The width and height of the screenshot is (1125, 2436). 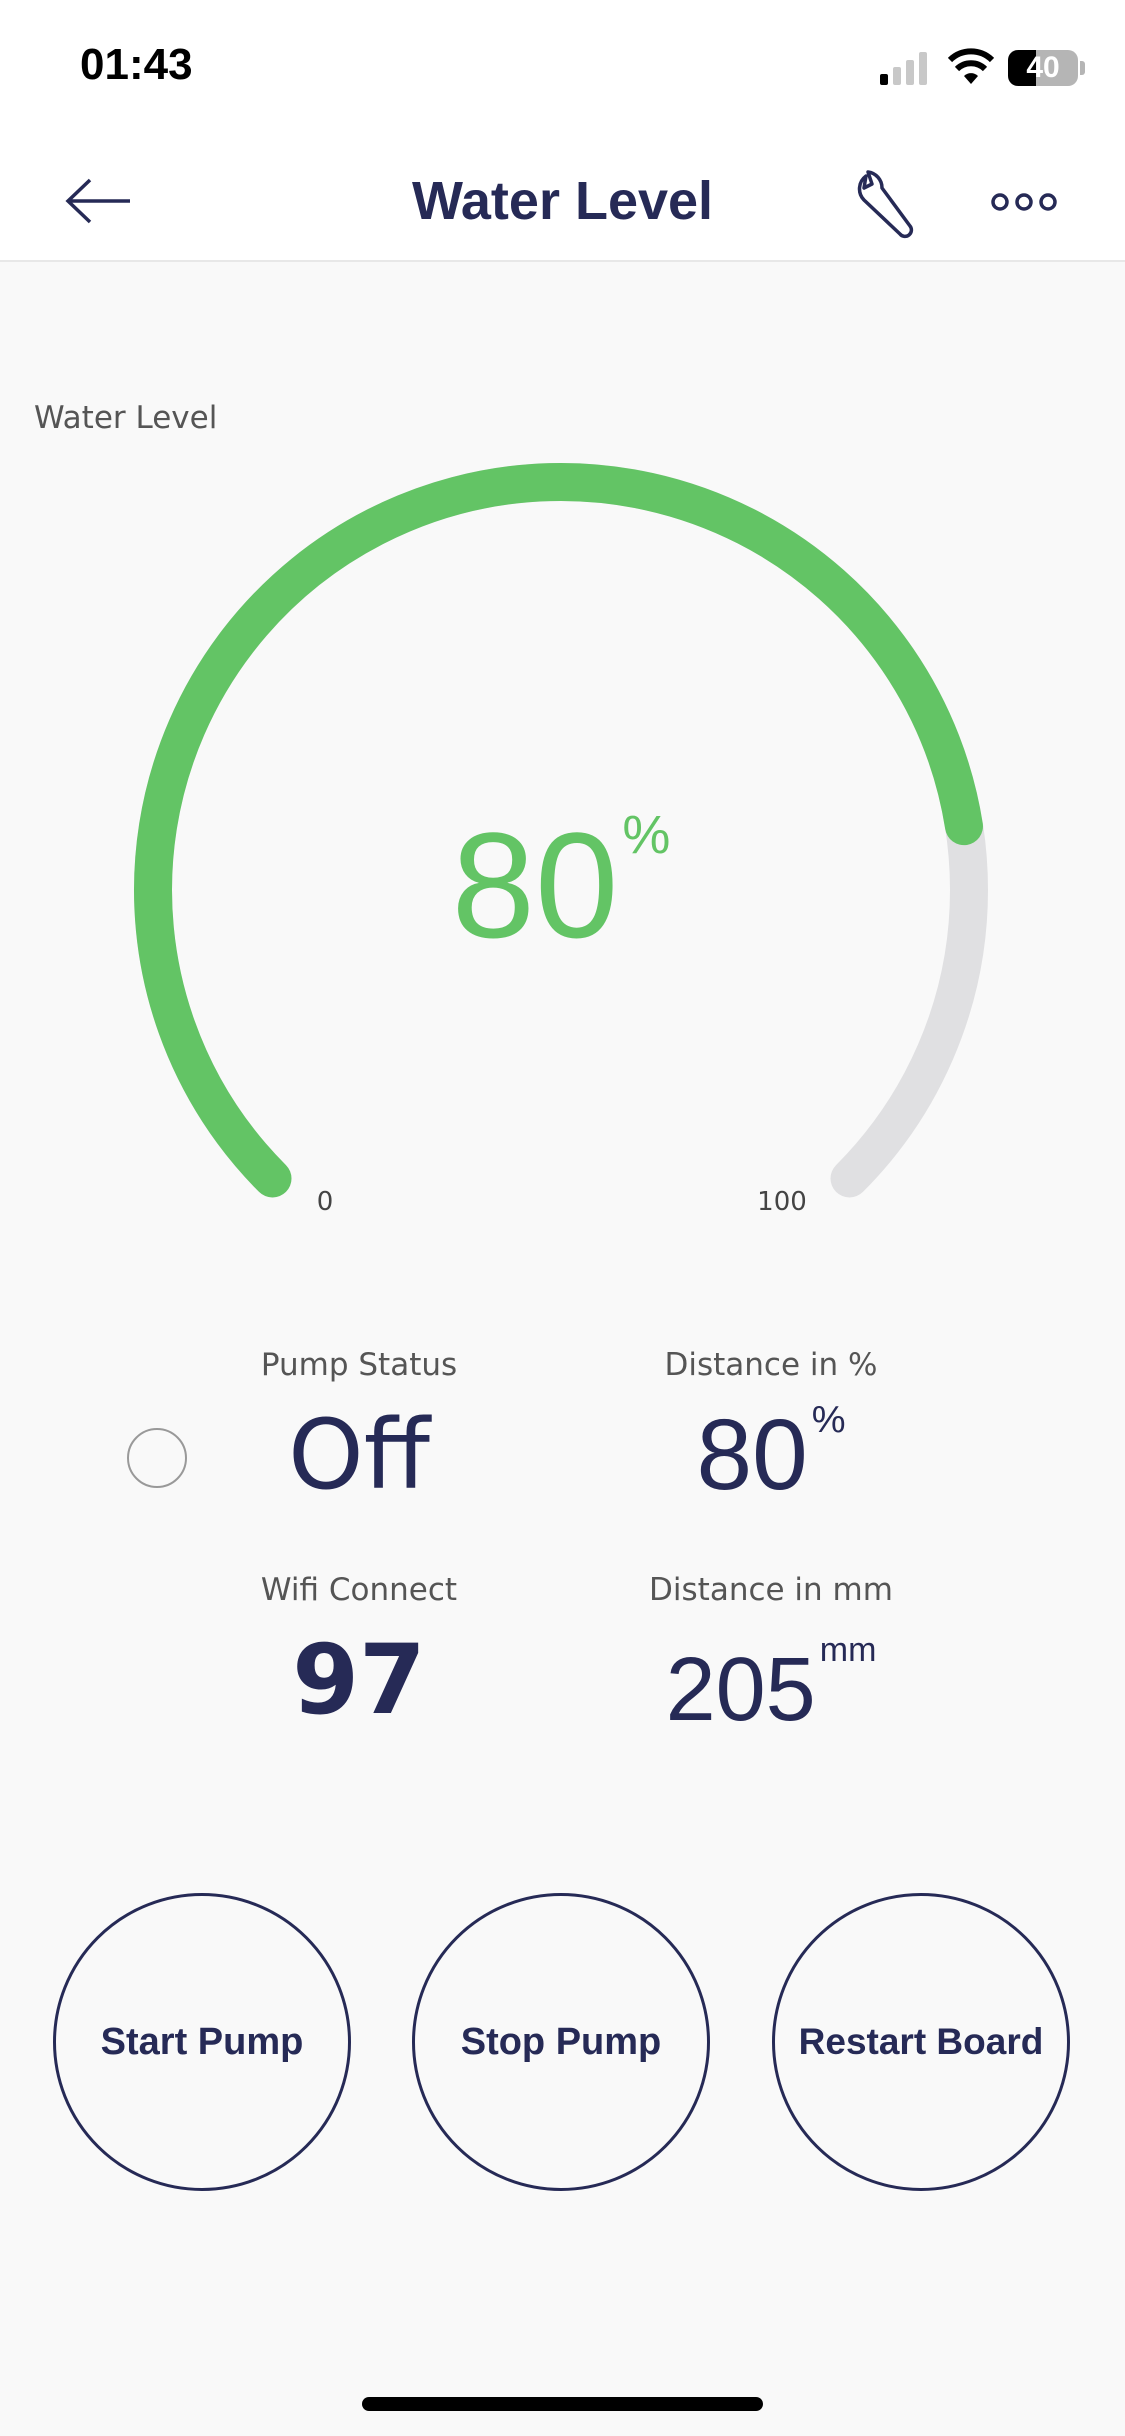 What do you see at coordinates (828, 1420) in the screenshot?
I see `distance-percent-unit: %` at bounding box center [828, 1420].